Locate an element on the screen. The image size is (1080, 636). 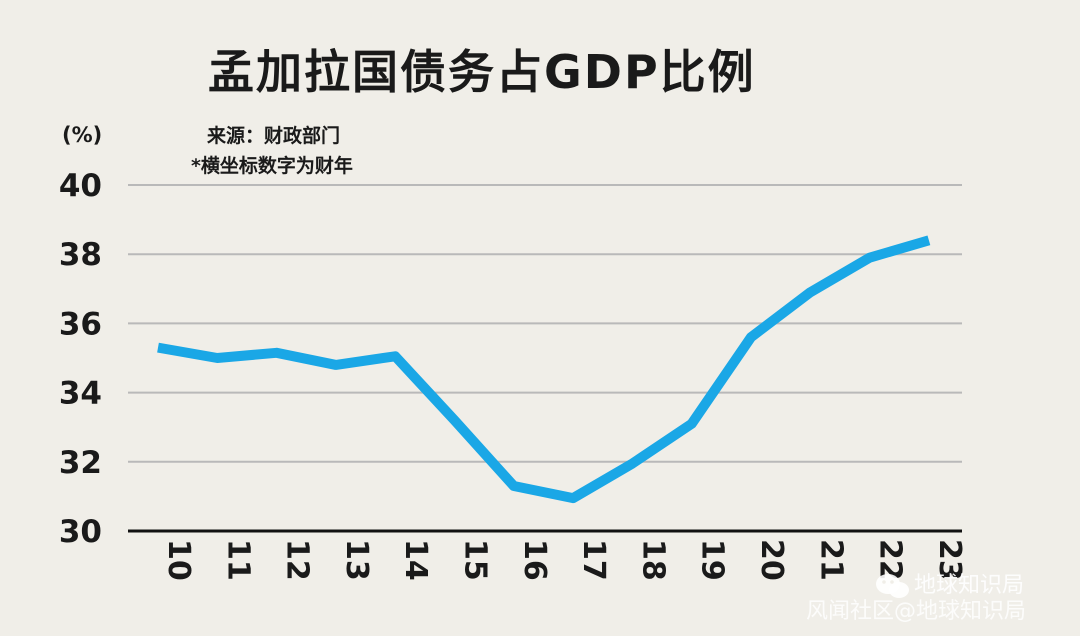
y-tick-label: 32 is located at coordinates (80, 463).